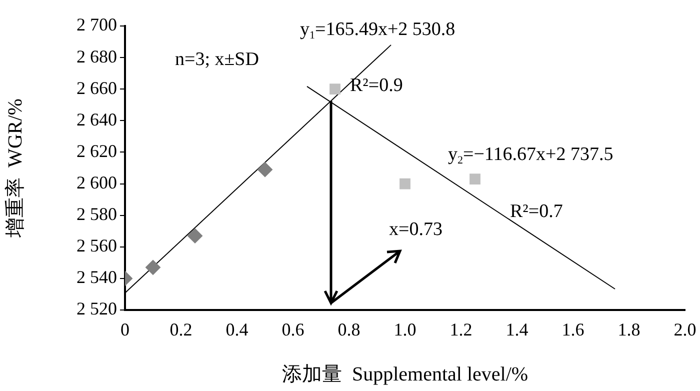  Describe the element at coordinates (293, 330) in the screenshot. I see `x-tick-label: 0.6` at that location.